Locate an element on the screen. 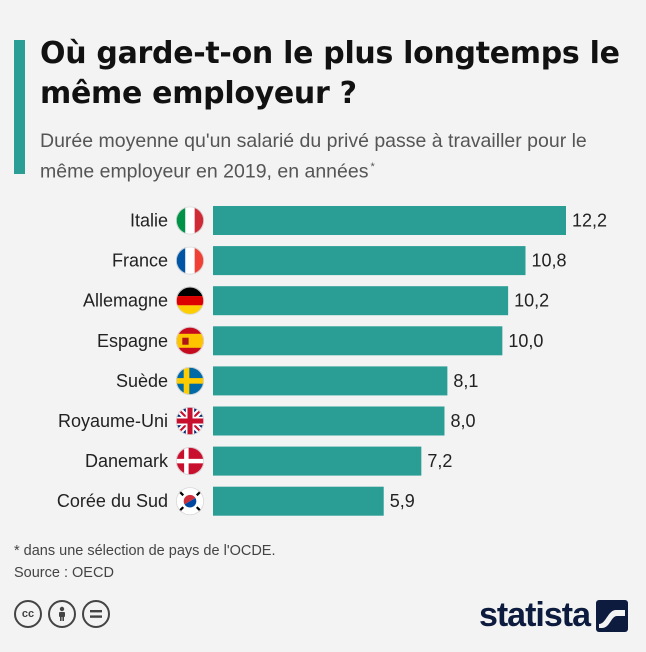 The height and width of the screenshot is (652, 646). statista-wave-icon is located at coordinates (612, 615).